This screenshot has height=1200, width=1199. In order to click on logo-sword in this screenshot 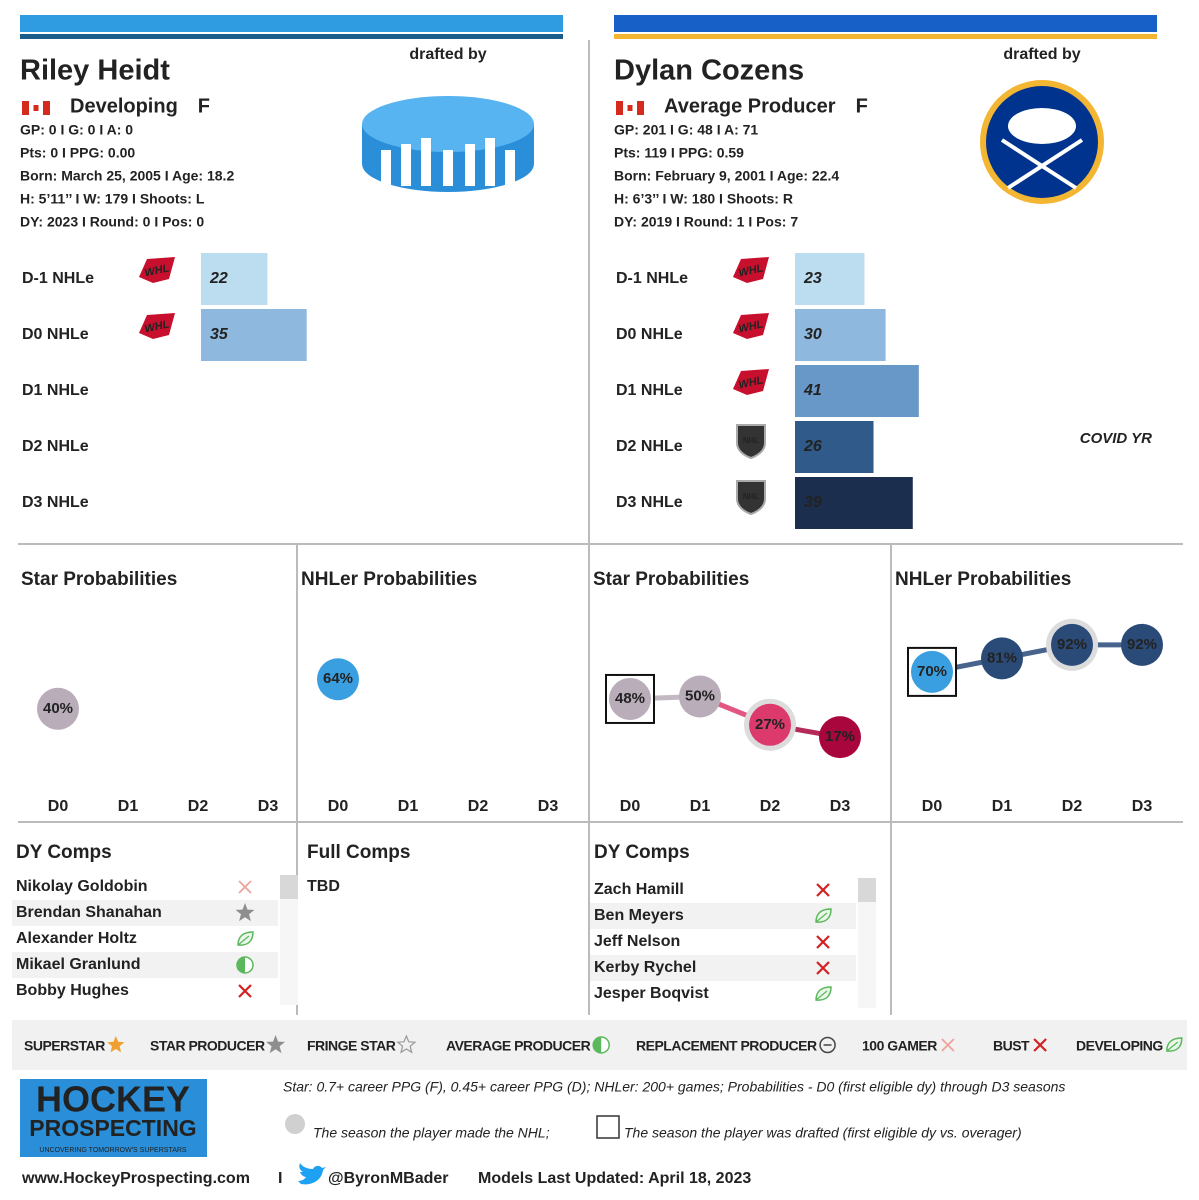, I will do `click(1045, 164)`.